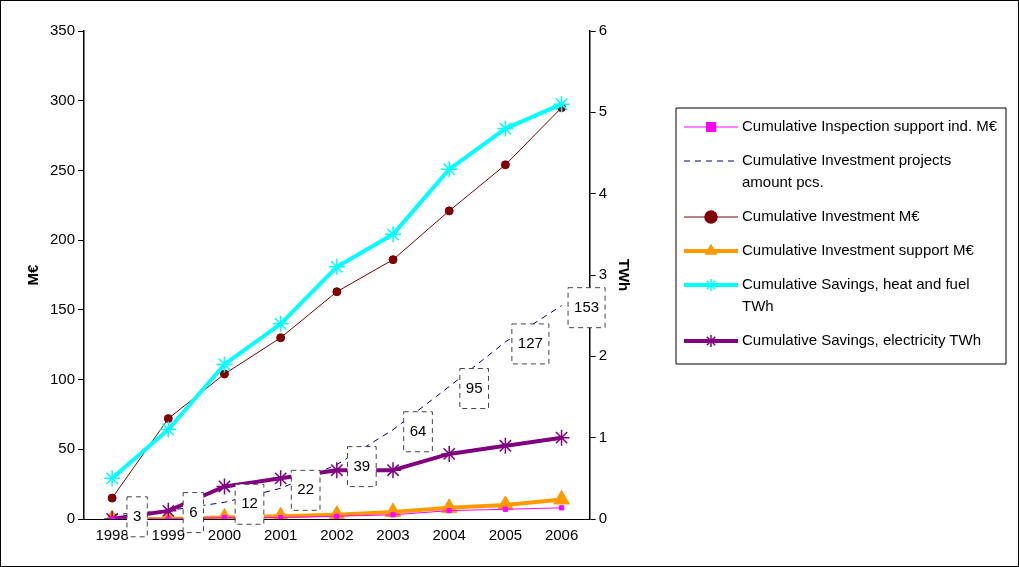 The image size is (1019, 567). Describe the element at coordinates (858, 250) in the screenshot. I see `legend-label: Cumulative Investment support M€` at that location.